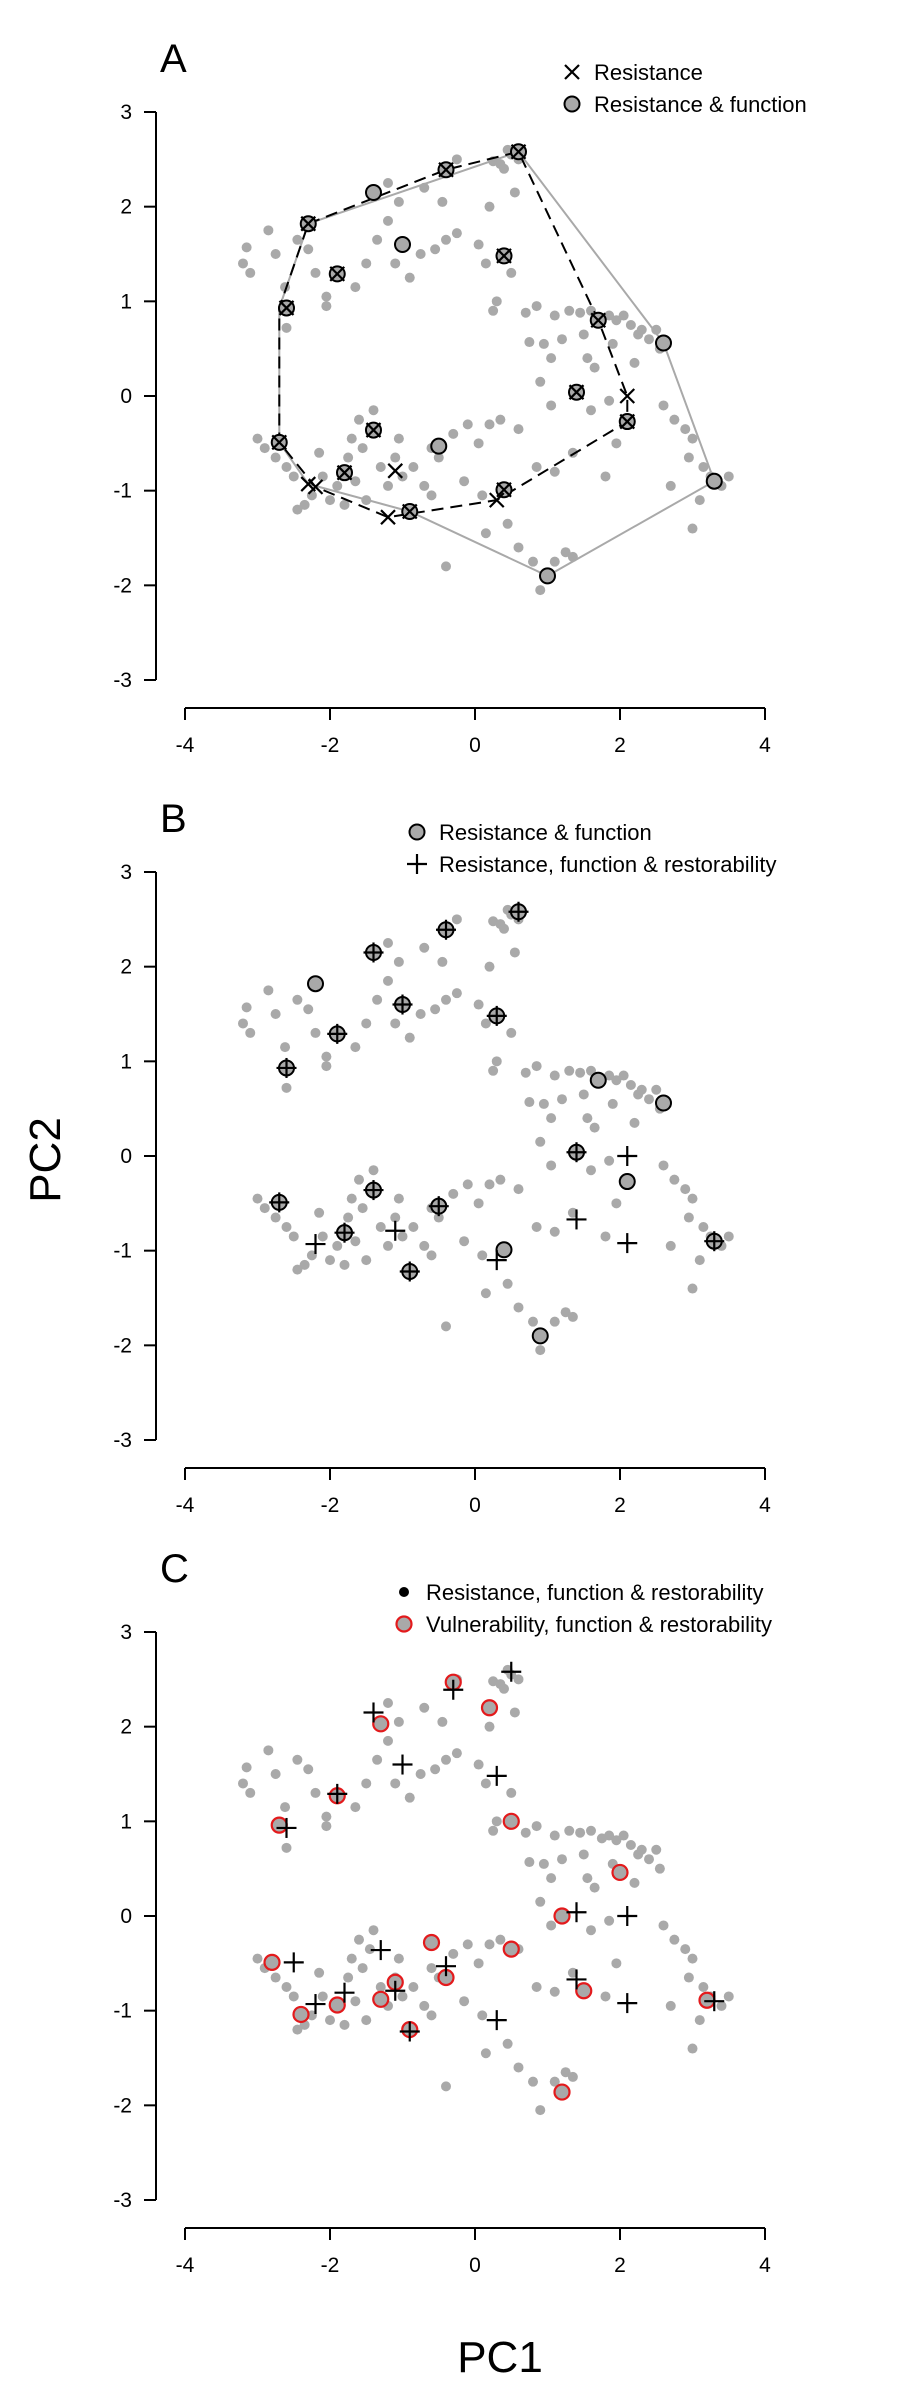  Describe the element at coordinates (122, 2105) in the screenshot. I see `y-tick-label: -2` at that location.